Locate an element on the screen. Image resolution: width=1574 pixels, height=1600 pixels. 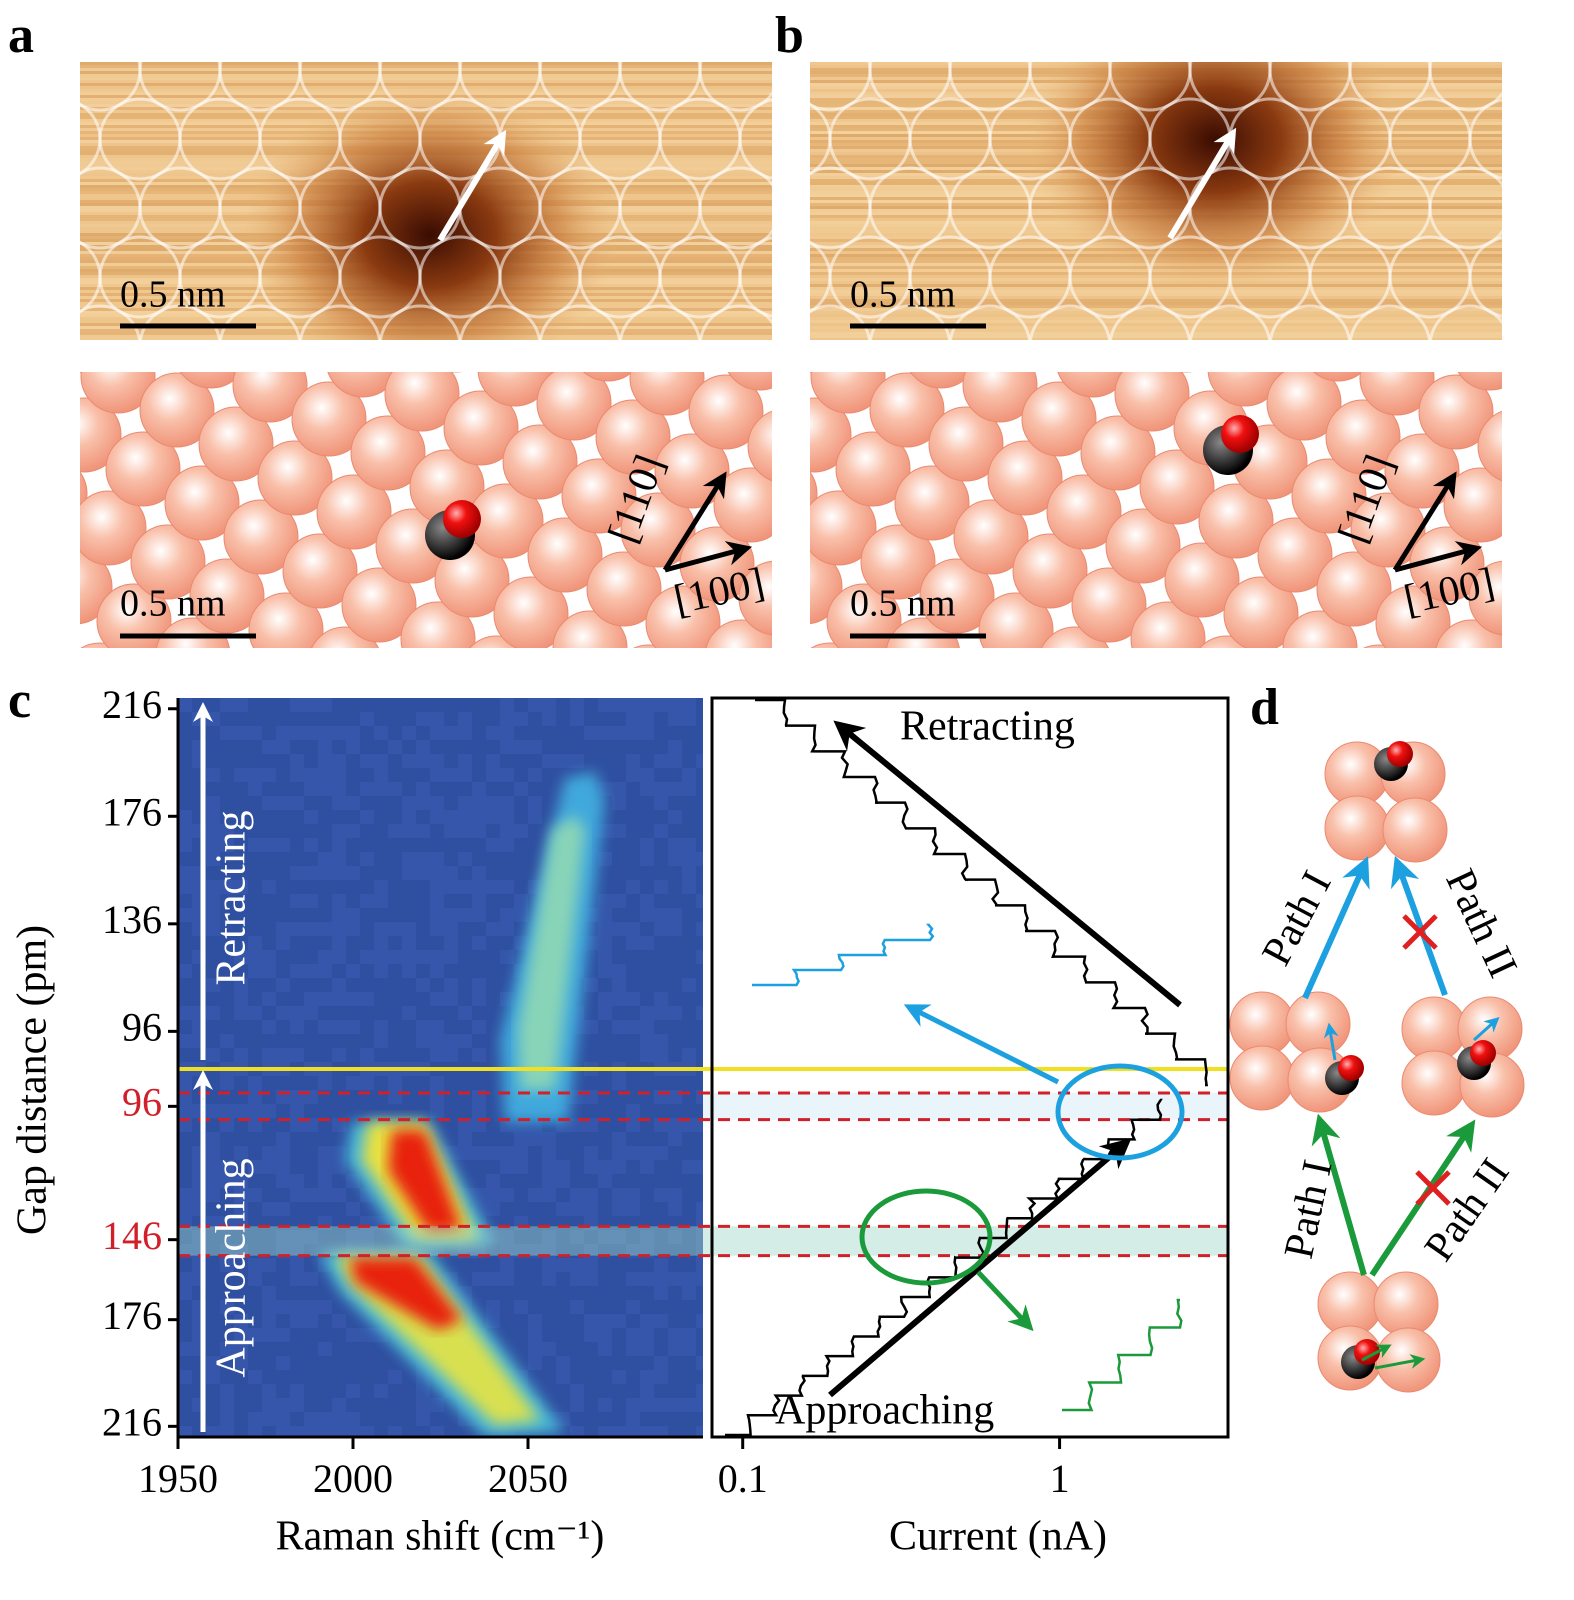
highlight-ellipse is located at coordinates (926, 1237).